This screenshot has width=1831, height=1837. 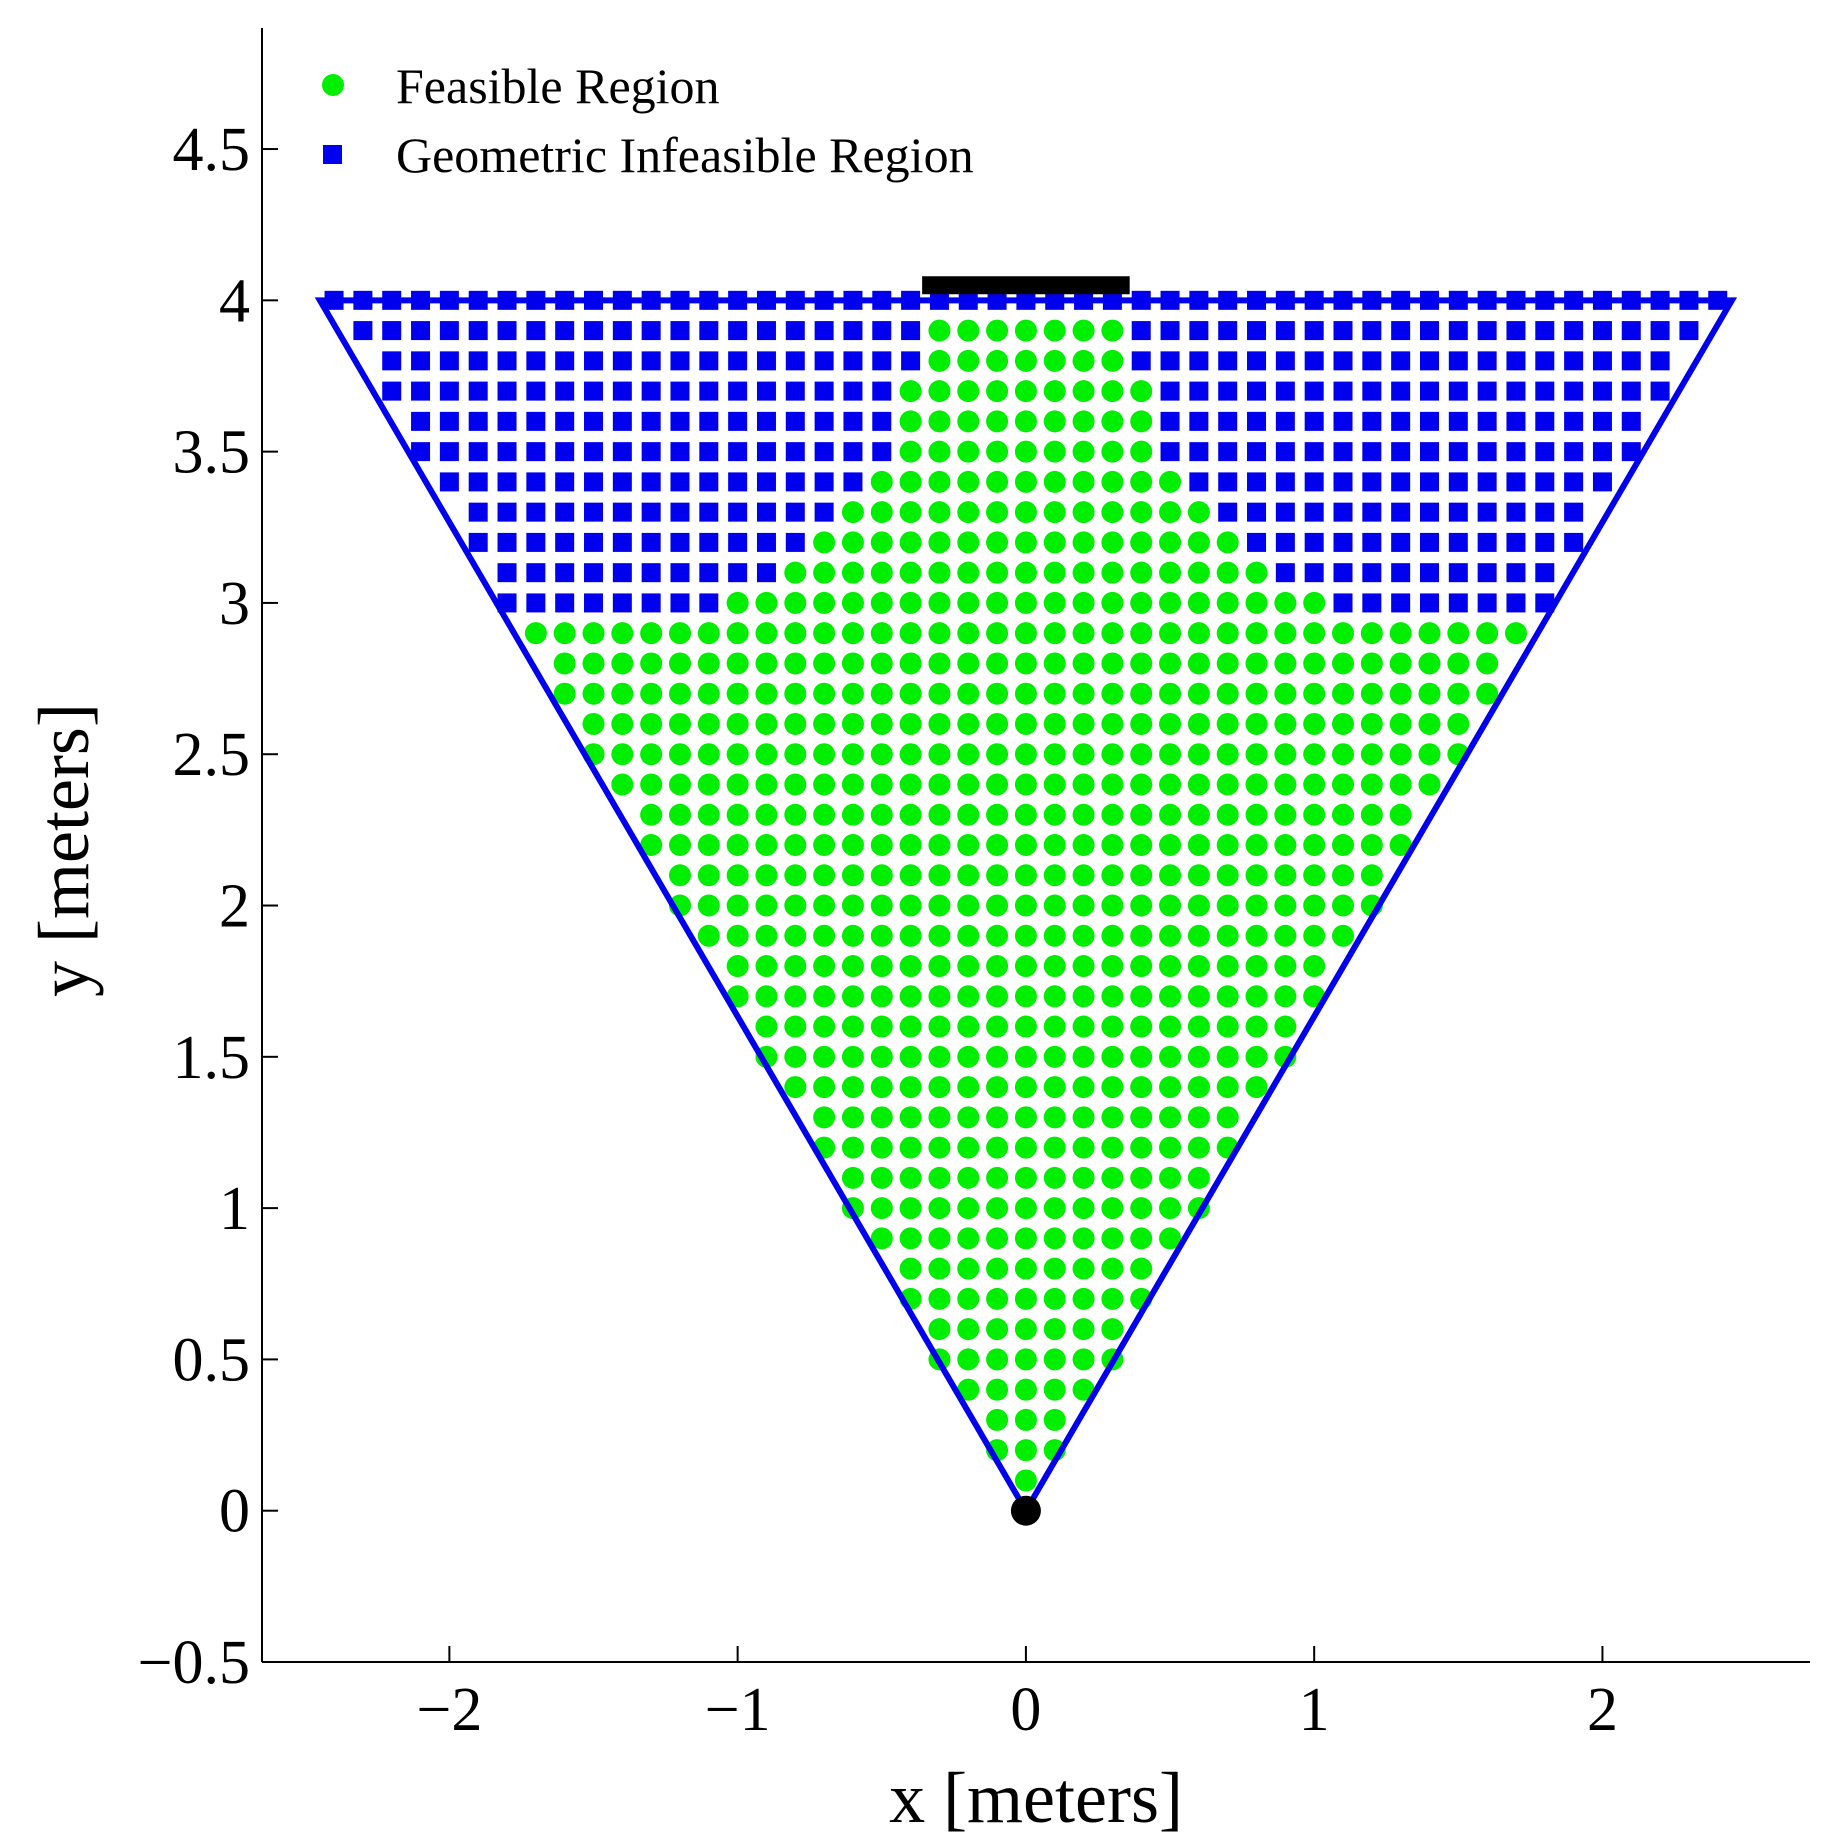 I want to click on y-tick-label: 0.5, so click(x=212, y=1360).